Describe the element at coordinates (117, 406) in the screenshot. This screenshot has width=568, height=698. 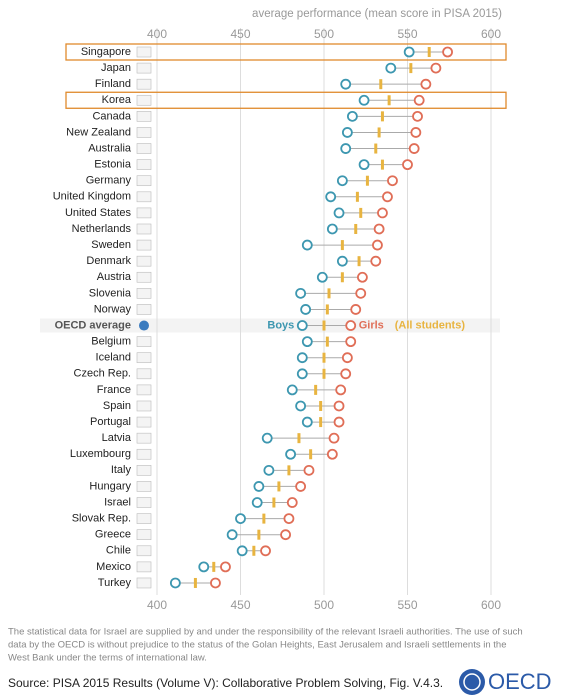
I see `category-label: Spain` at that location.